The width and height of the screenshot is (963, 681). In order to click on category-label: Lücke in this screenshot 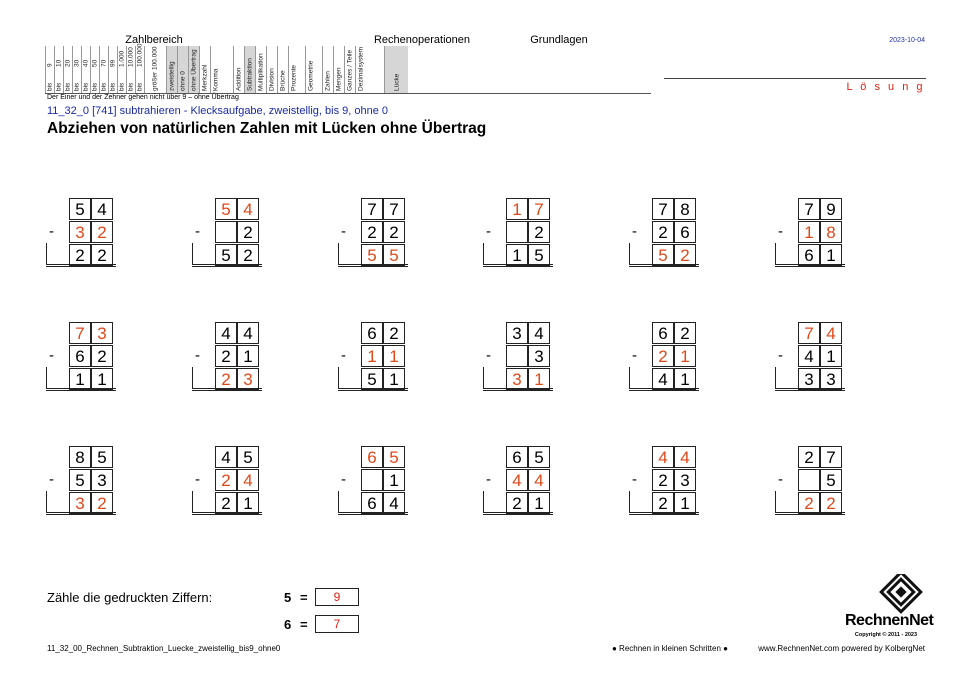, I will do `click(396, 82)`.